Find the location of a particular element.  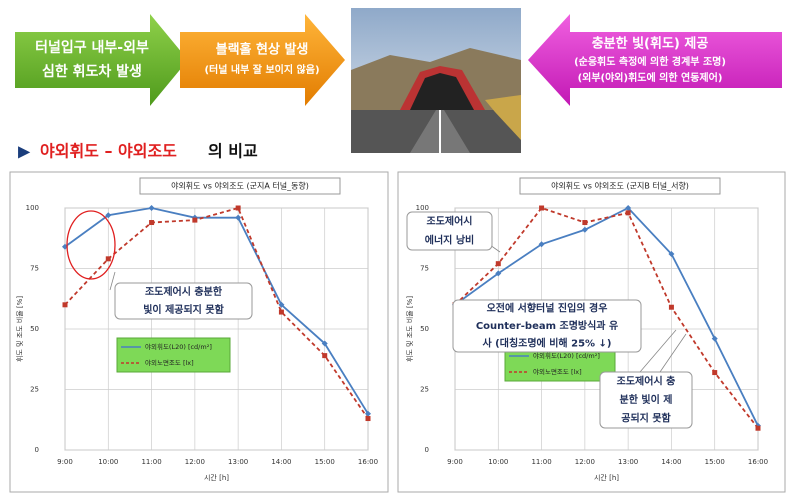

callout-text: 빛이 제공되지 못함 is located at coordinates (183, 309).